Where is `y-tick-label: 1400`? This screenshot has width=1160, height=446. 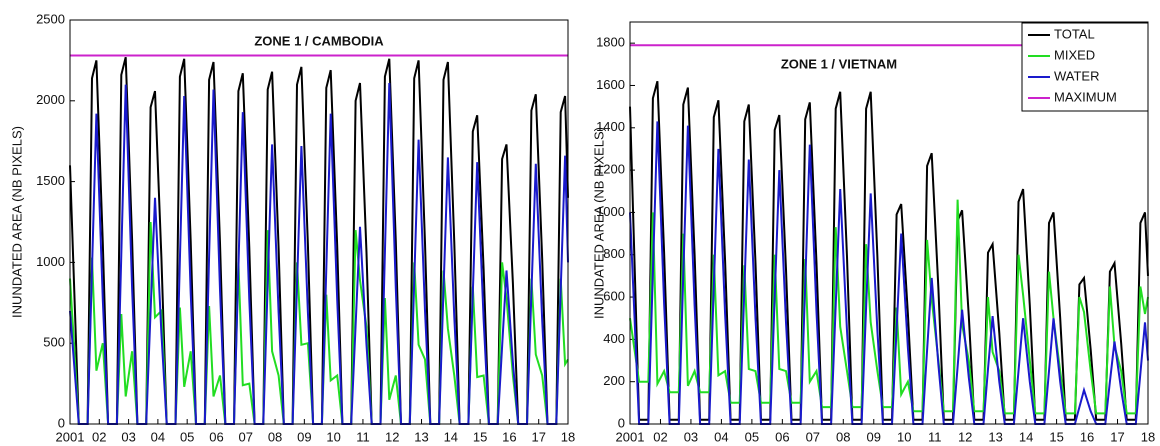 y-tick-label: 1400 is located at coordinates (610, 126).